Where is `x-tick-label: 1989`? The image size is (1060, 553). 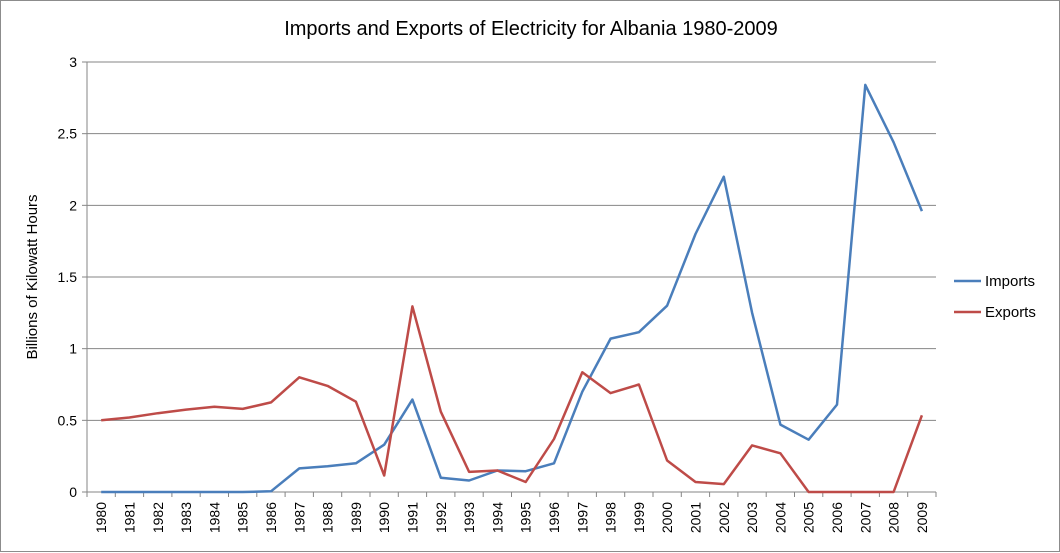 x-tick-label: 1989 is located at coordinates (356, 517).